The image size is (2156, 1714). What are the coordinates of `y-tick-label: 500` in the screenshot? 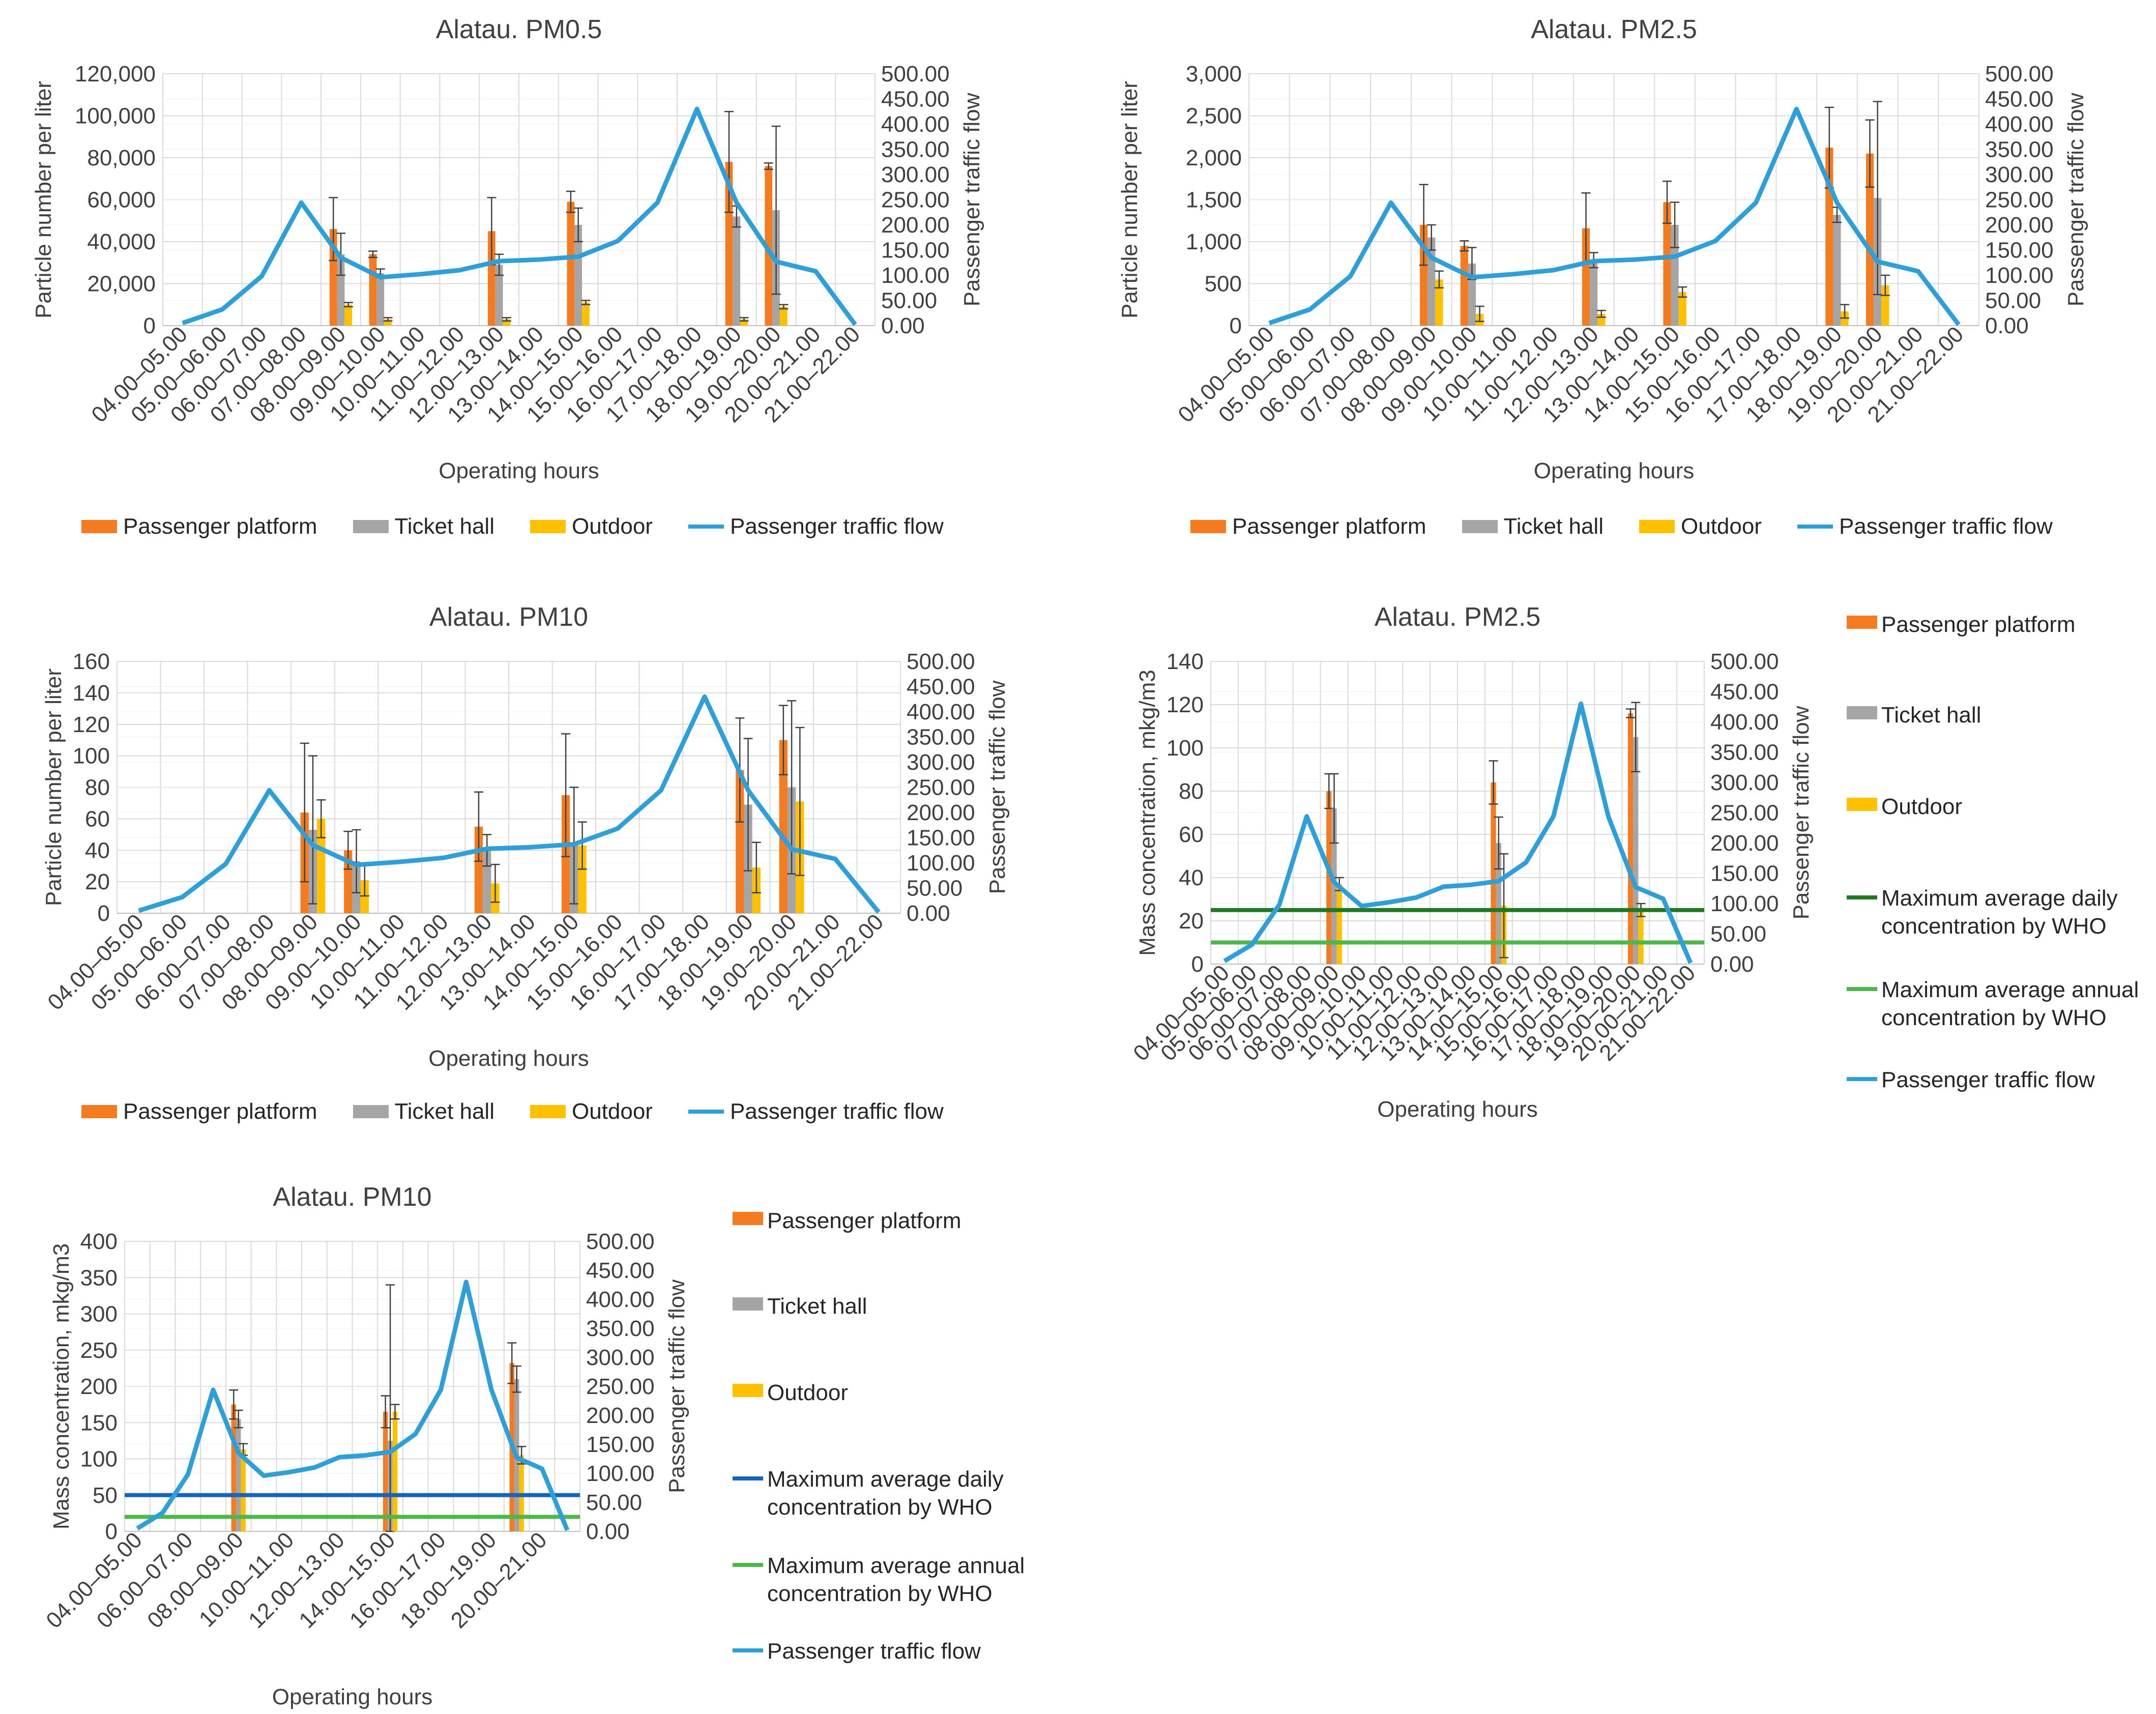 It's located at (1224, 284).